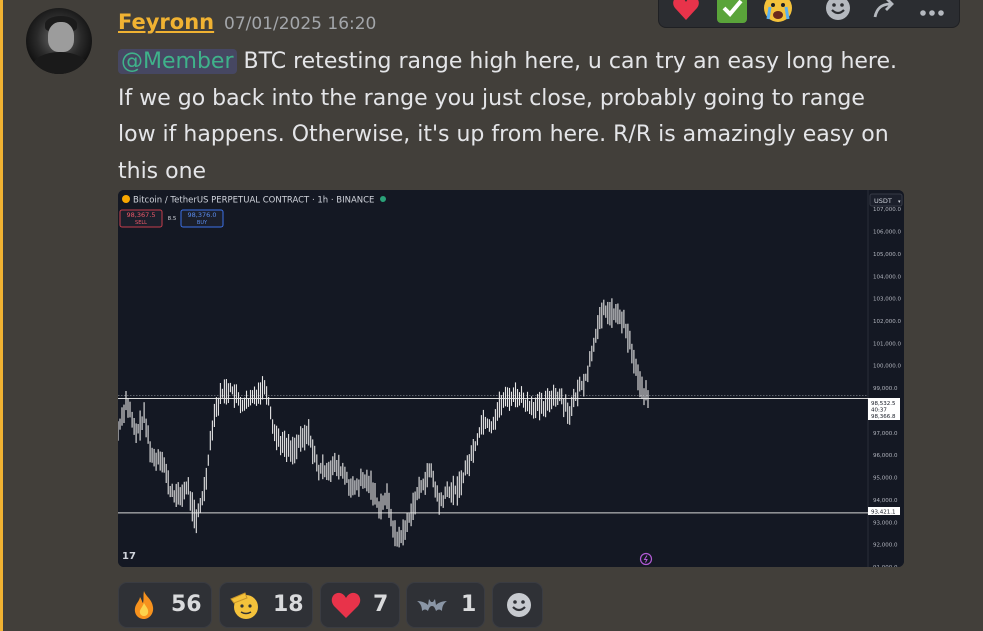  Describe the element at coordinates (129, 556) in the screenshot. I see `tradingview-logo: 17` at that location.